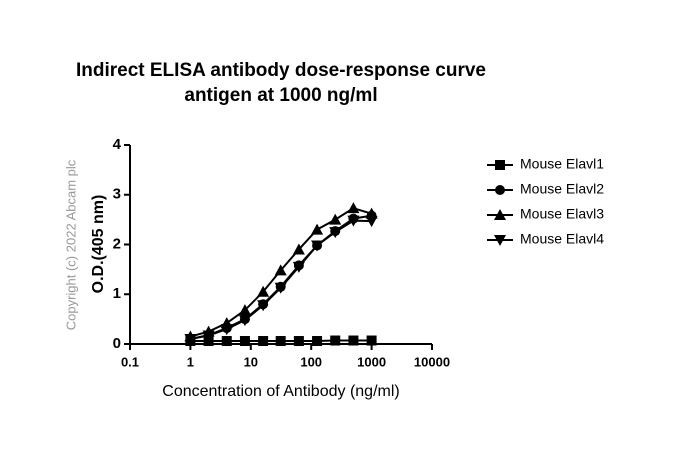 Image resolution: width=677 pixels, height=455 pixels. Describe the element at coordinates (190, 361) in the screenshot. I see `x-tick-label: 1` at that location.